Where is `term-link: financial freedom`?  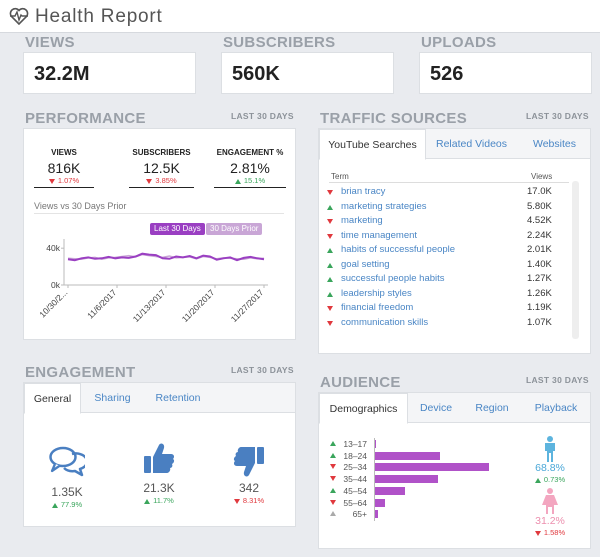
term-link: financial freedom is located at coordinates (377, 307).